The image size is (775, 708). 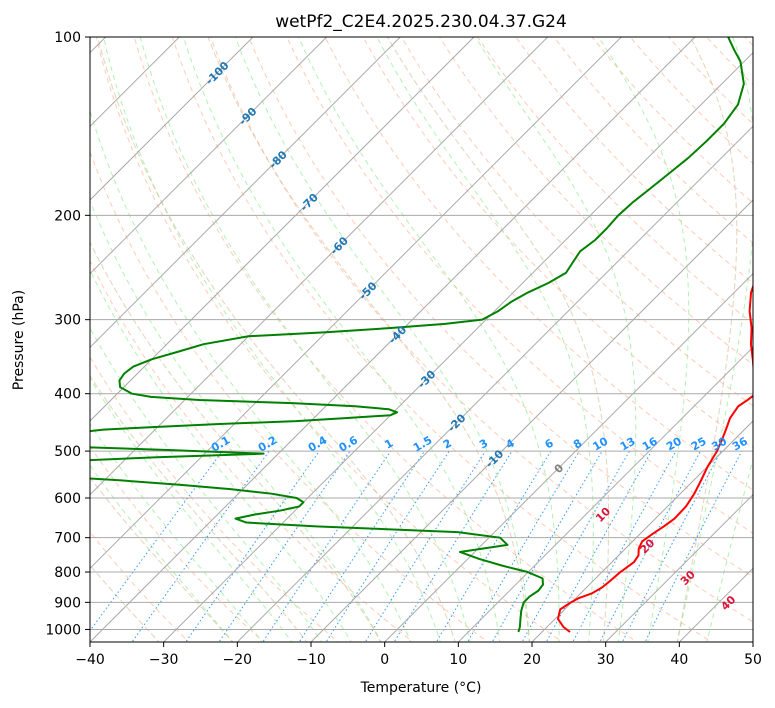 I want to click on x-tick-label: −40, so click(x=90, y=660).